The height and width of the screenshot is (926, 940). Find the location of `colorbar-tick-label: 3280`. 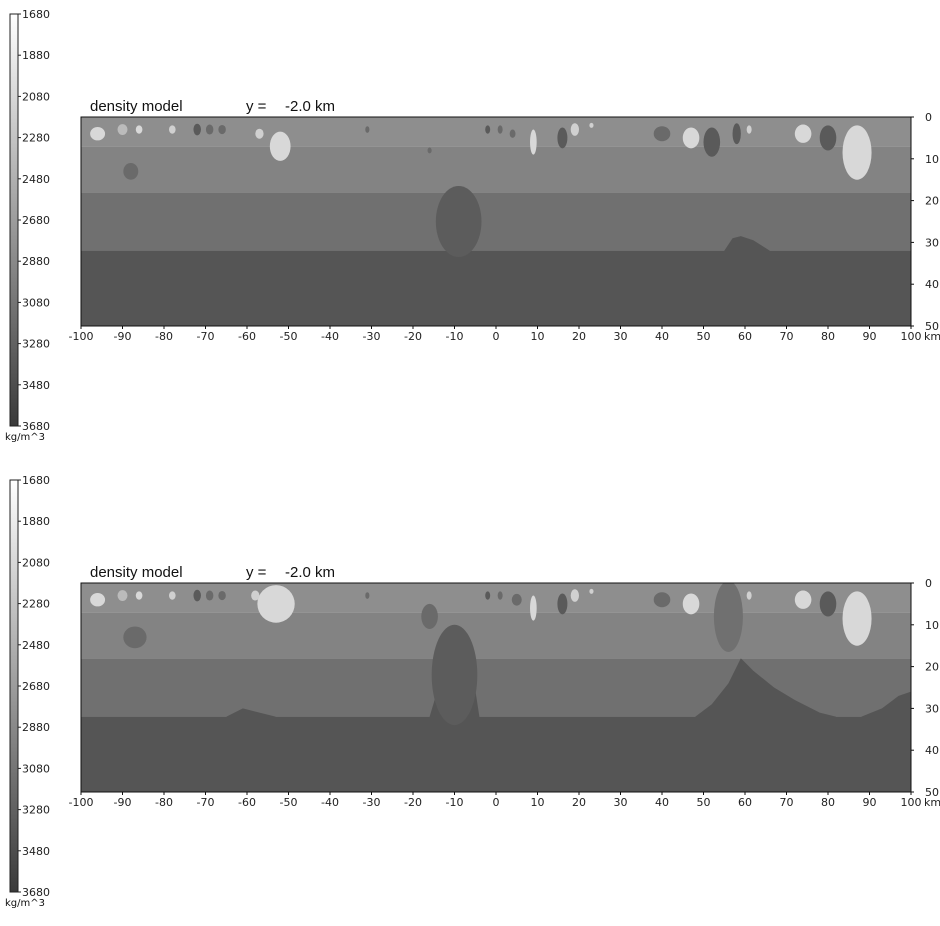

colorbar-tick-label: 3280 is located at coordinates (36, 810).